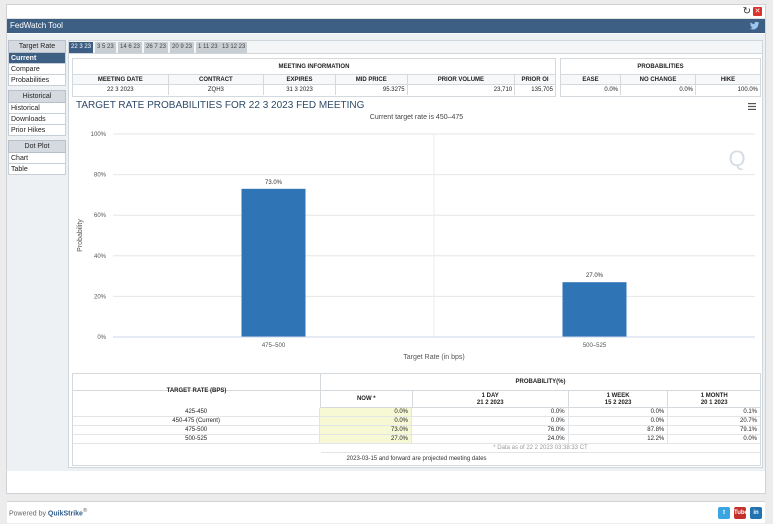 The width and height of the screenshot is (773, 524). I want to click on target-rate-header: TARGET RATE (BPS), so click(197, 391).